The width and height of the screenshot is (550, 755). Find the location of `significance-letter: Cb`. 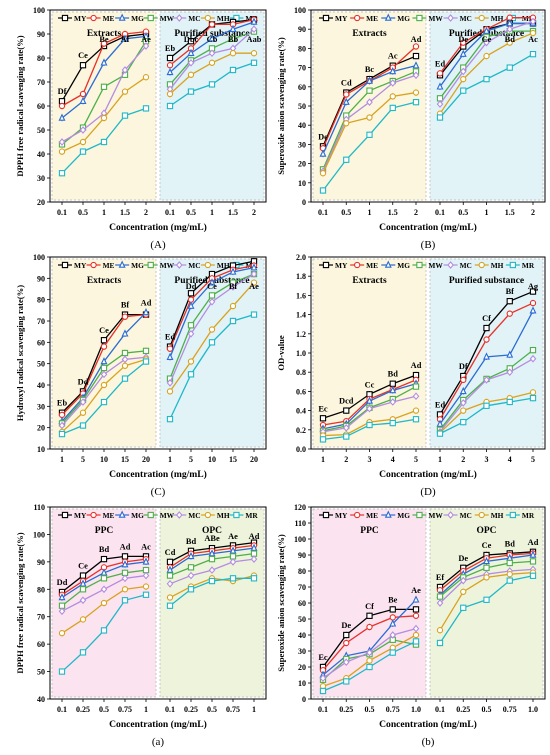

significance-letter: Cb is located at coordinates (212, 39).